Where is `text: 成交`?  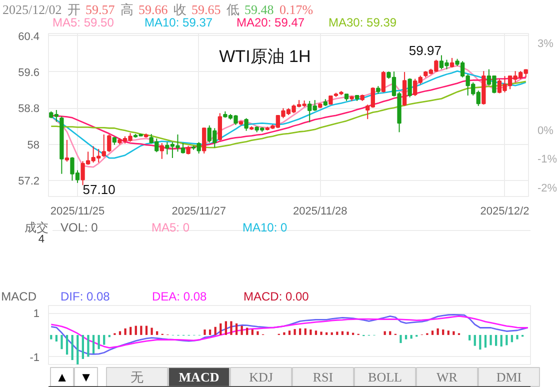
text: 成交 is located at coordinates (36, 227).